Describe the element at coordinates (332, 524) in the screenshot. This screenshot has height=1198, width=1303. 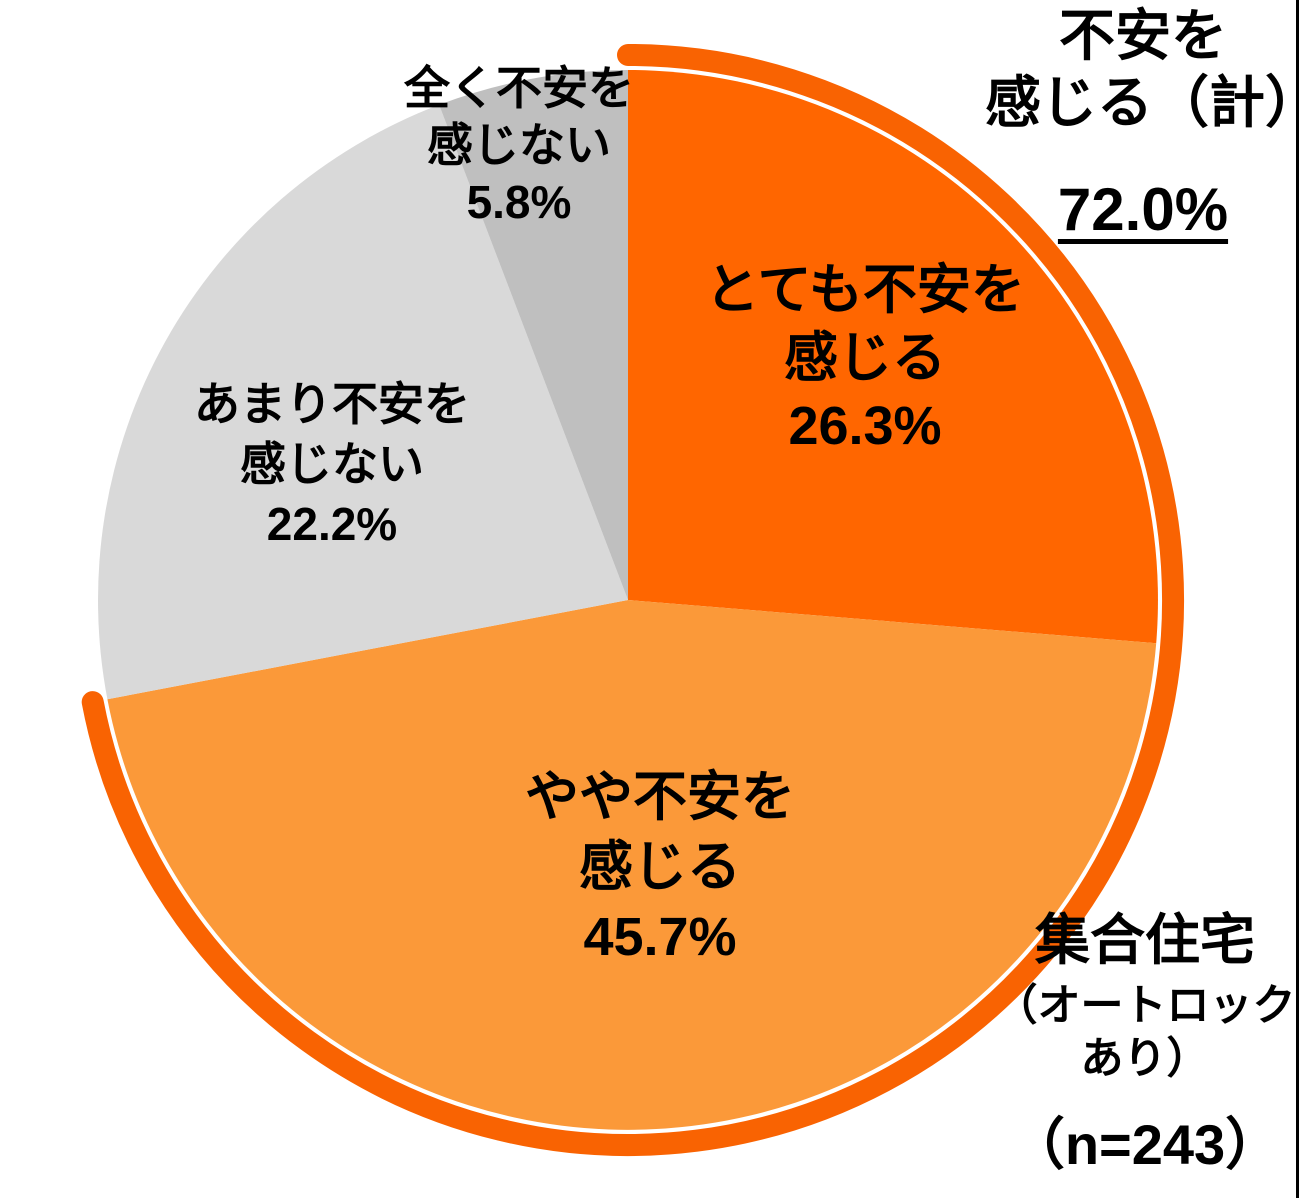
I see `slice-label-value: 22.2%` at that location.